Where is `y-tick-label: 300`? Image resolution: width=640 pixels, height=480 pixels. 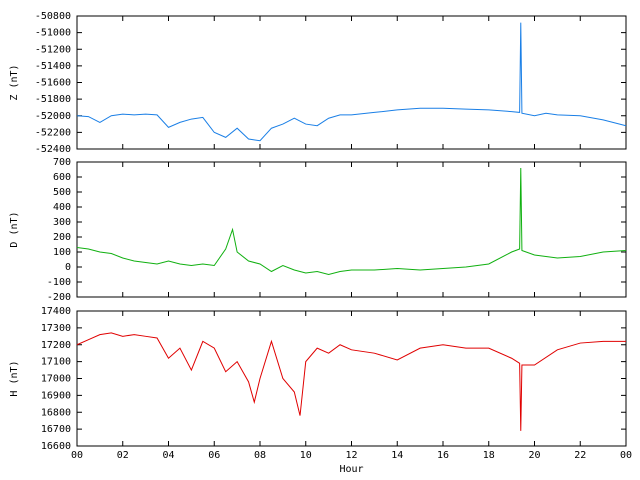 y-tick-label: 300 is located at coordinates (62, 222).